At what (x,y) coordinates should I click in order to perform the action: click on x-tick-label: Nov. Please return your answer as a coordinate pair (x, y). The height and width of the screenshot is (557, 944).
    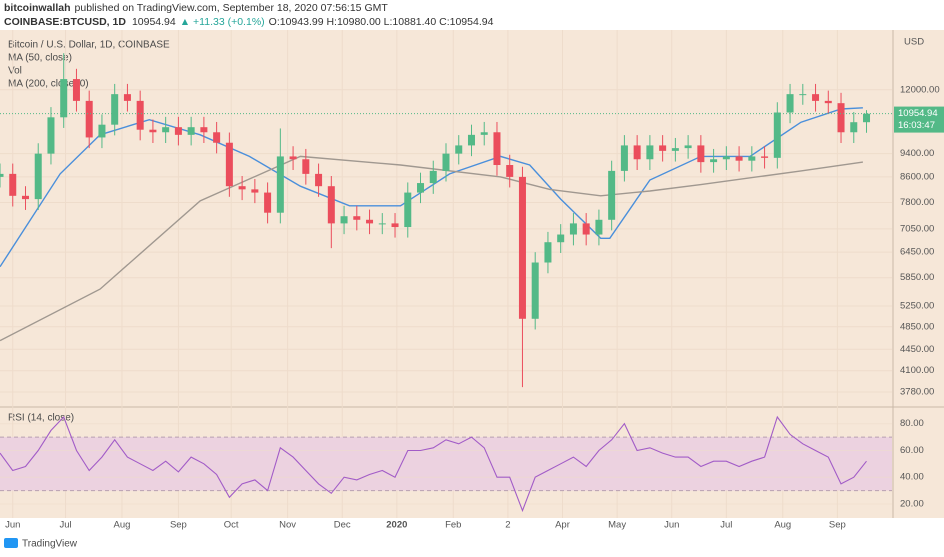
    Looking at the image, I should click on (287, 525).